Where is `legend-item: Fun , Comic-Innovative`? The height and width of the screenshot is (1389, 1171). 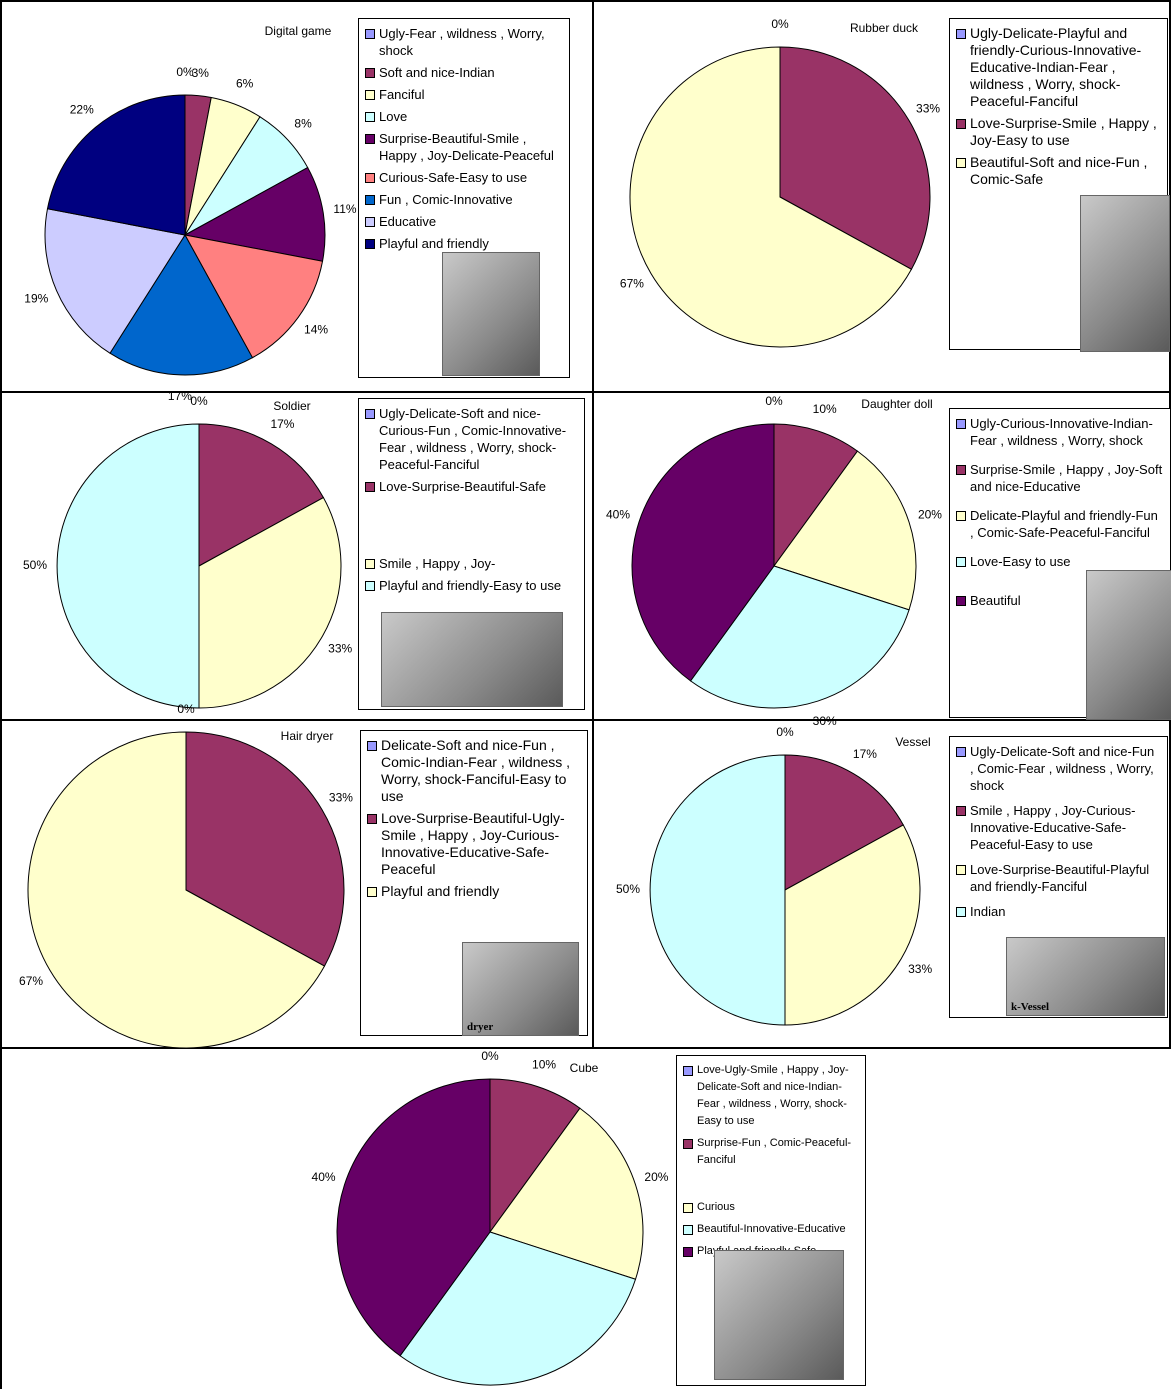
legend-item: Fun , Comic-Innovative is located at coordinates (464, 199).